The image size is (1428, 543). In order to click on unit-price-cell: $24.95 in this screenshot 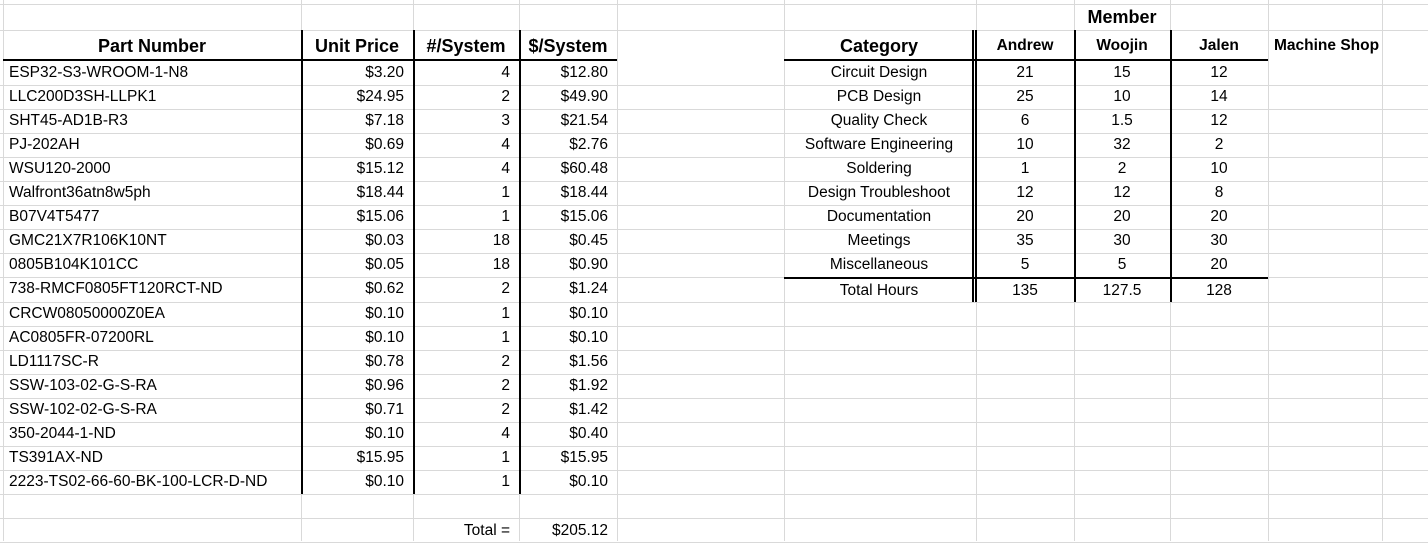, I will do `click(380, 97)`.